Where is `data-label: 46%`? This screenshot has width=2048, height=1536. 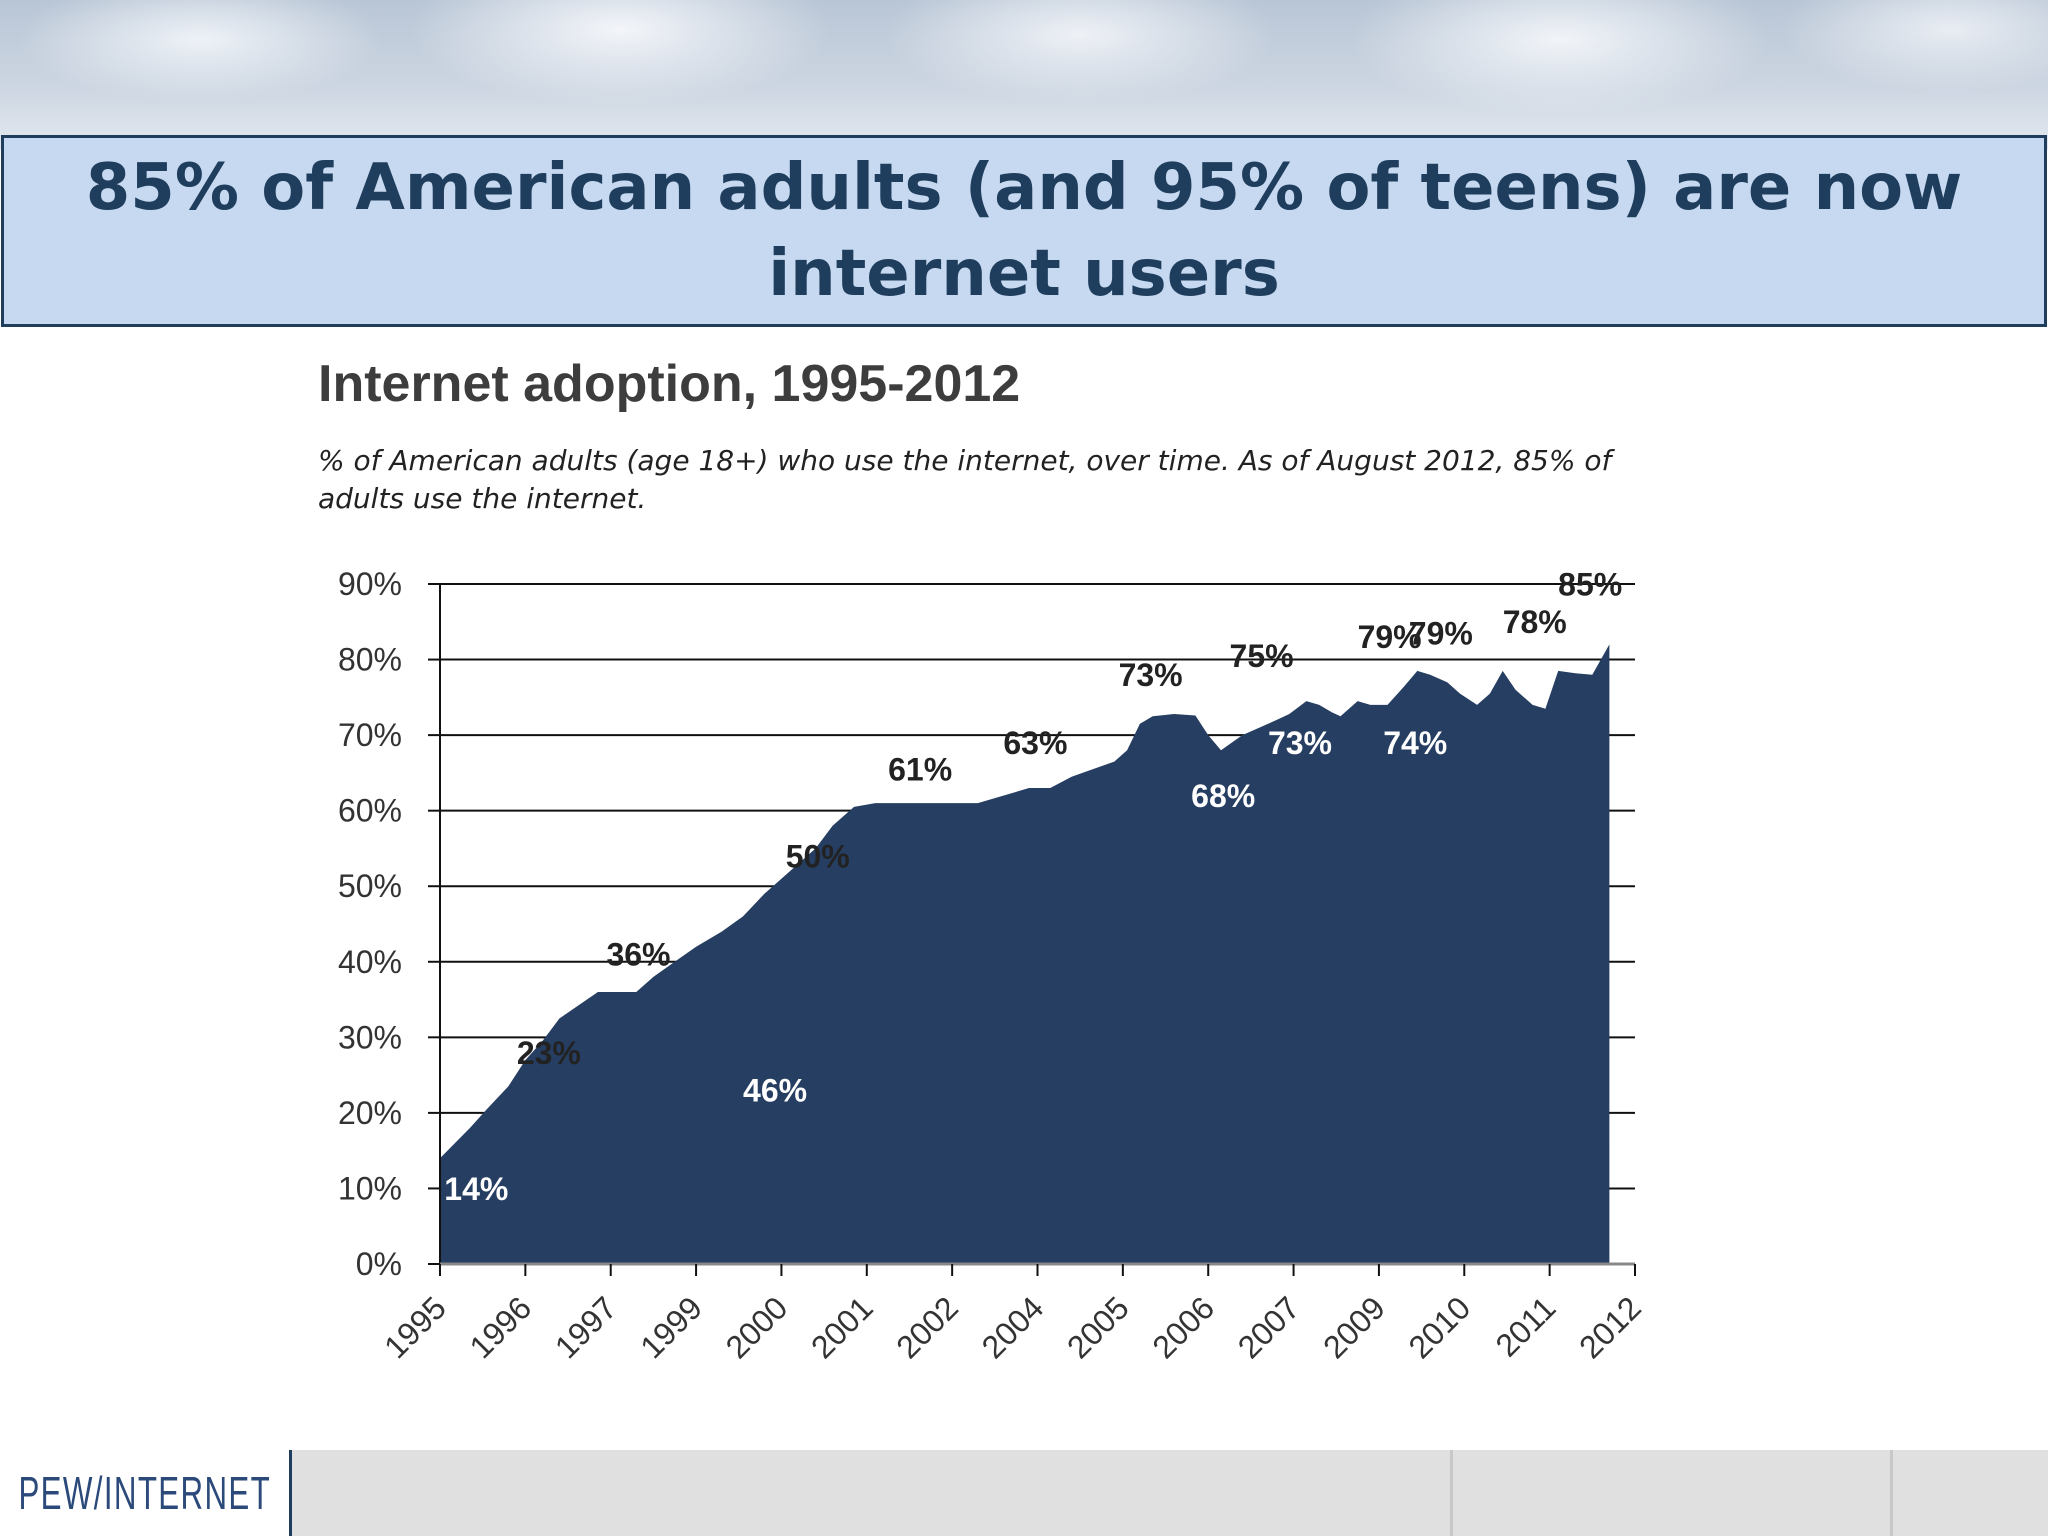
data-label: 46% is located at coordinates (775, 1091).